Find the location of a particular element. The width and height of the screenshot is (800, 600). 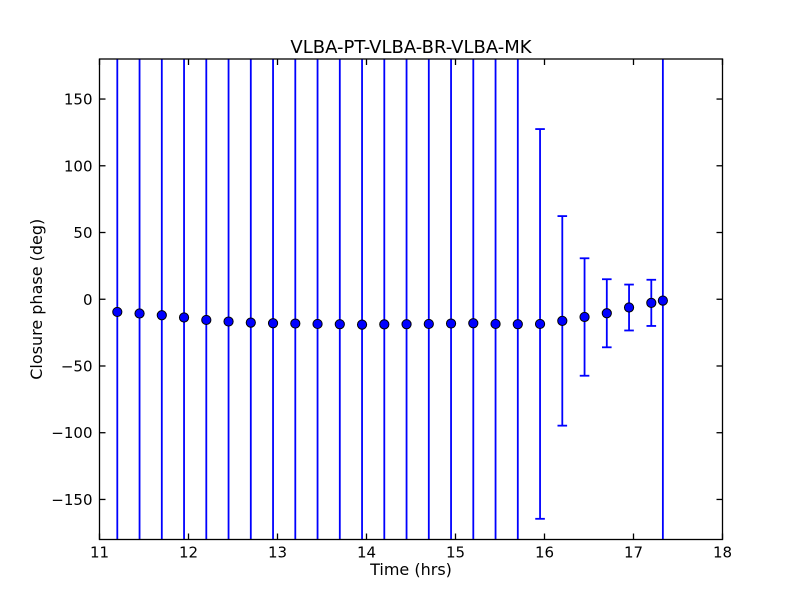

x-tick-label: 14 is located at coordinates (366, 553).